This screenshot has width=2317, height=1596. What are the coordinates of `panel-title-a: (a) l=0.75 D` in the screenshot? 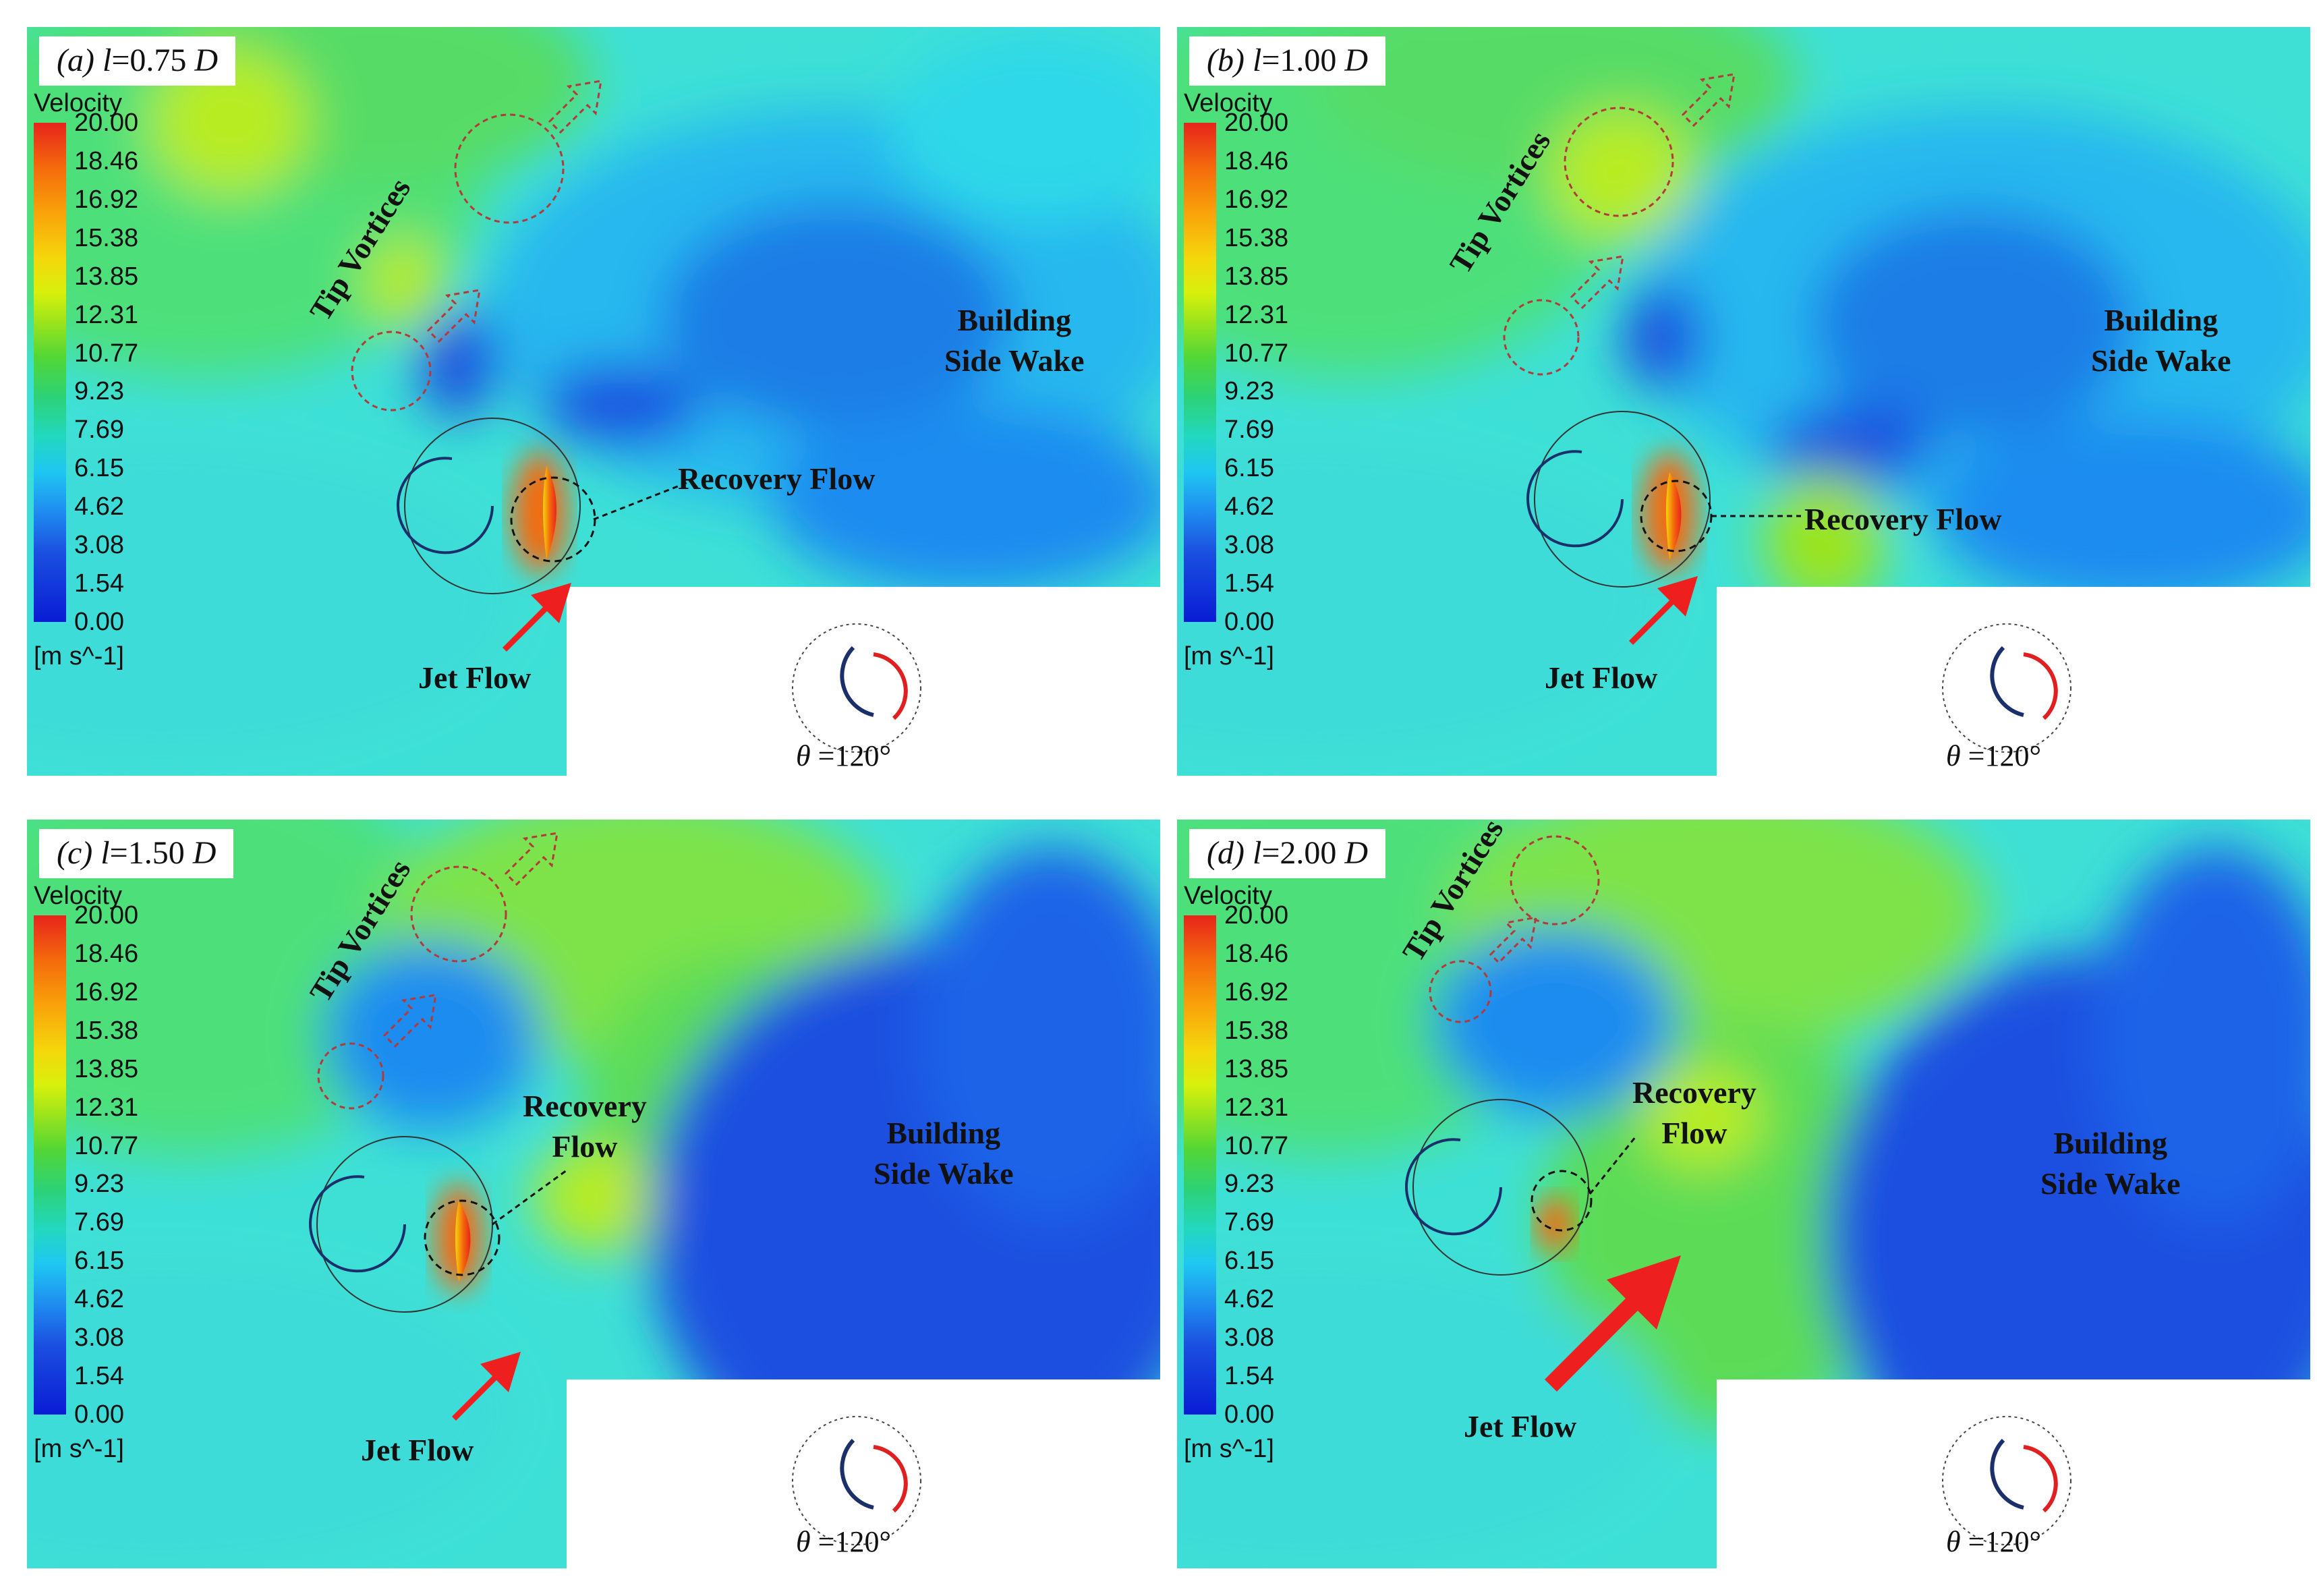 It's located at (138, 61).